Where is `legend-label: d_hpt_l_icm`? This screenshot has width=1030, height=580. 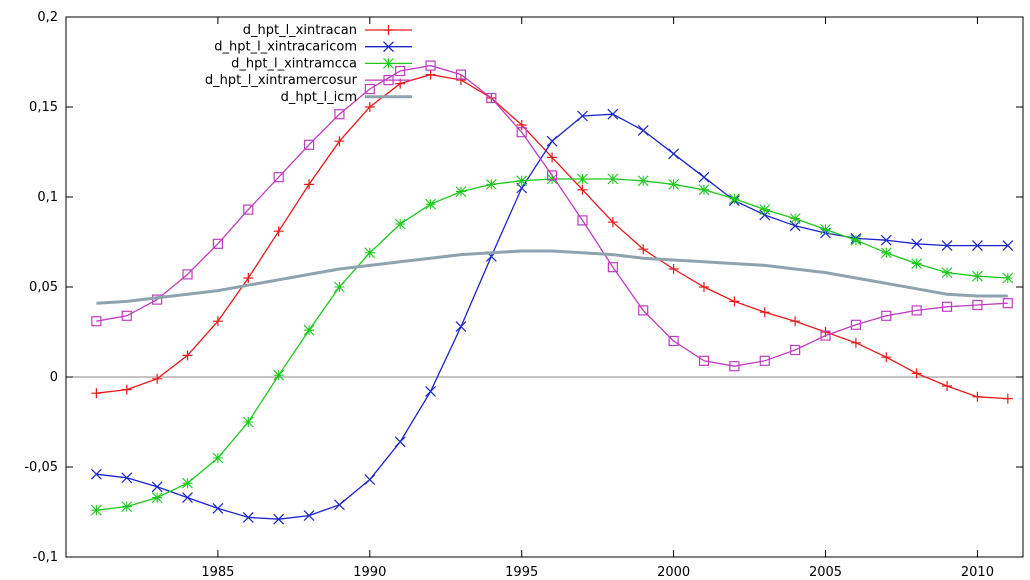
legend-label: d_hpt_l_icm is located at coordinates (319, 97).